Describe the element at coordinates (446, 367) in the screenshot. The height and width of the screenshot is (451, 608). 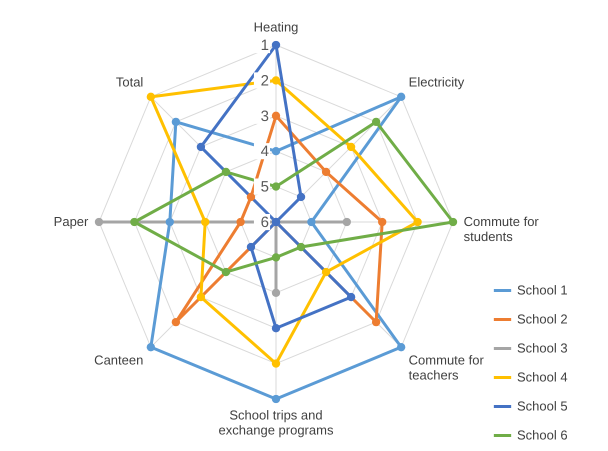
I see `spoke-label: Commute for teachers` at that location.